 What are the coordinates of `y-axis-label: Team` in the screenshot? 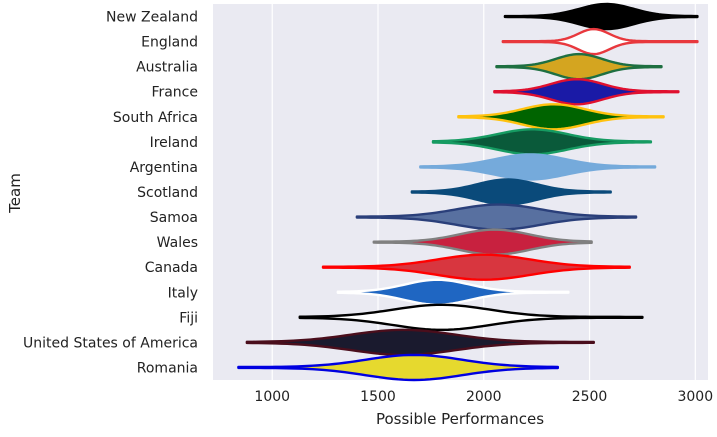 It's located at (15, 193).